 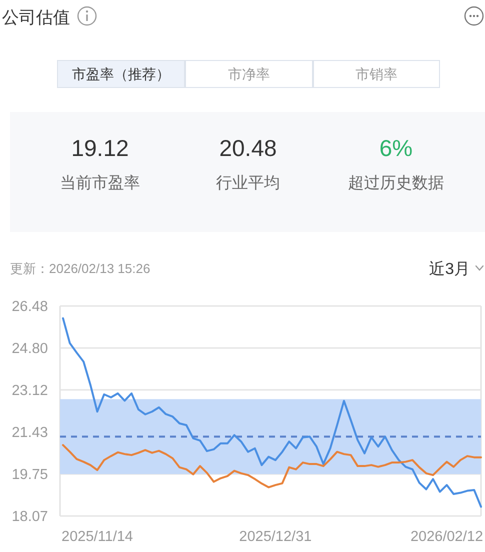 I want to click on text: 20.48, so click(x=248, y=148).